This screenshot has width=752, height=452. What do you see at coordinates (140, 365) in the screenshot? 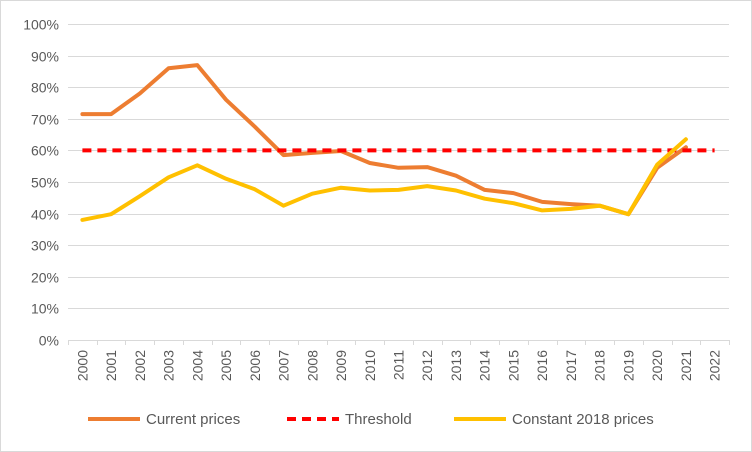
I see `x-tick-label: 2002` at bounding box center [140, 365].